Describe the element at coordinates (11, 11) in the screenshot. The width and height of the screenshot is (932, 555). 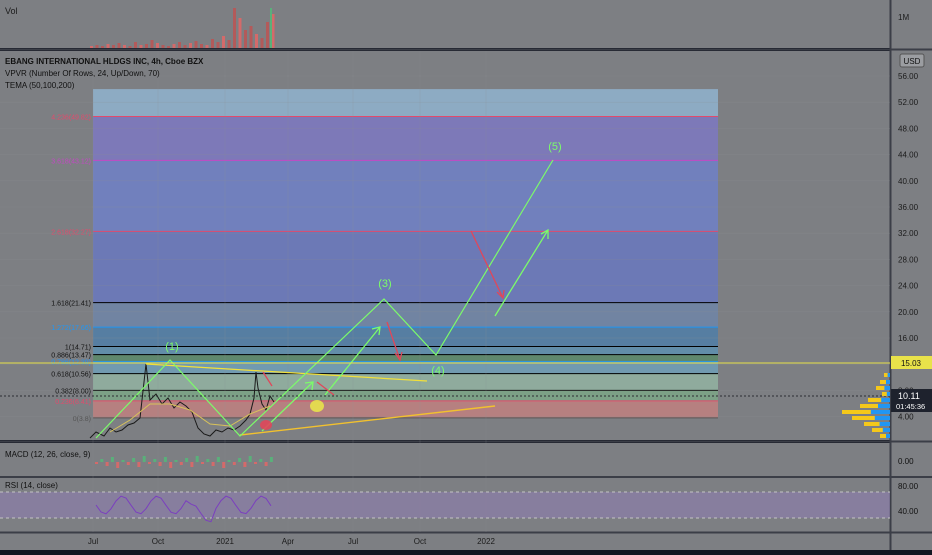
I see `volume-label: Vol` at that location.